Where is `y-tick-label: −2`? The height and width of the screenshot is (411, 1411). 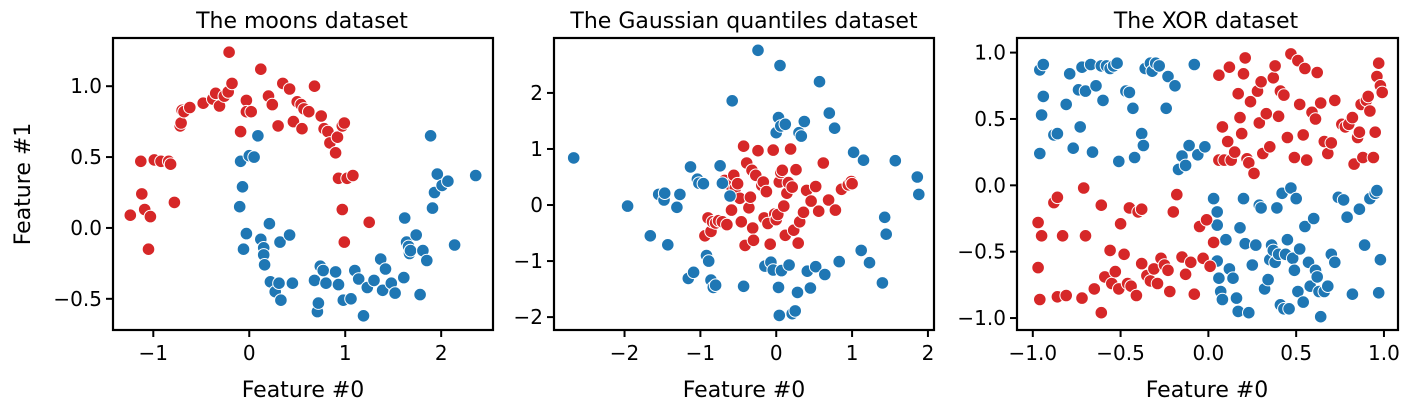
y-tick-label: −2 is located at coordinates (528, 317).